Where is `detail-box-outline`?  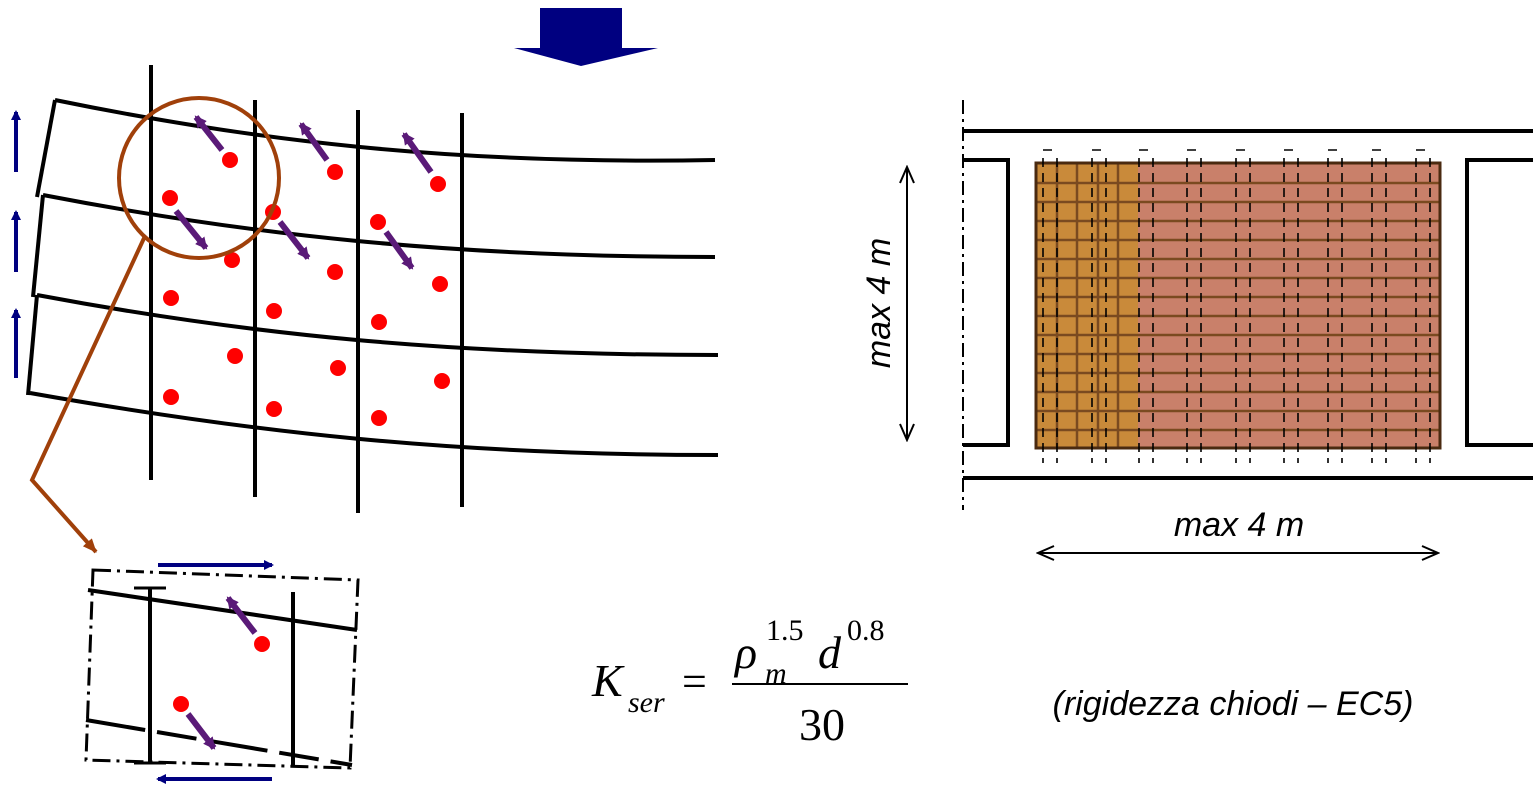
detail-box-outline is located at coordinates (222, 669).